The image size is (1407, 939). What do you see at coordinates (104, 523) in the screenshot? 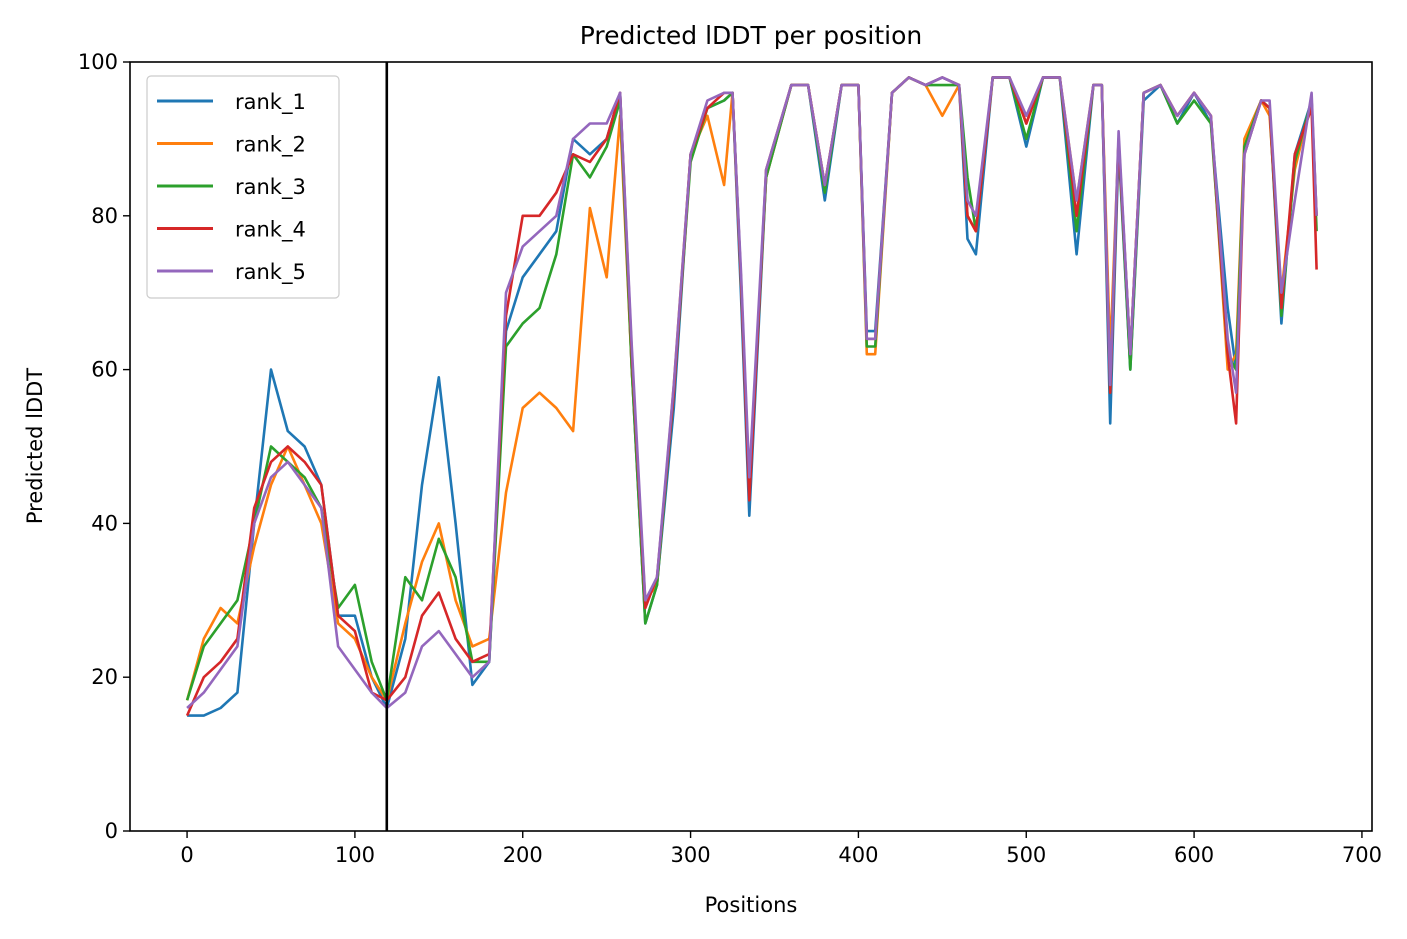
I see `y-tick-label: 40` at bounding box center [104, 523].